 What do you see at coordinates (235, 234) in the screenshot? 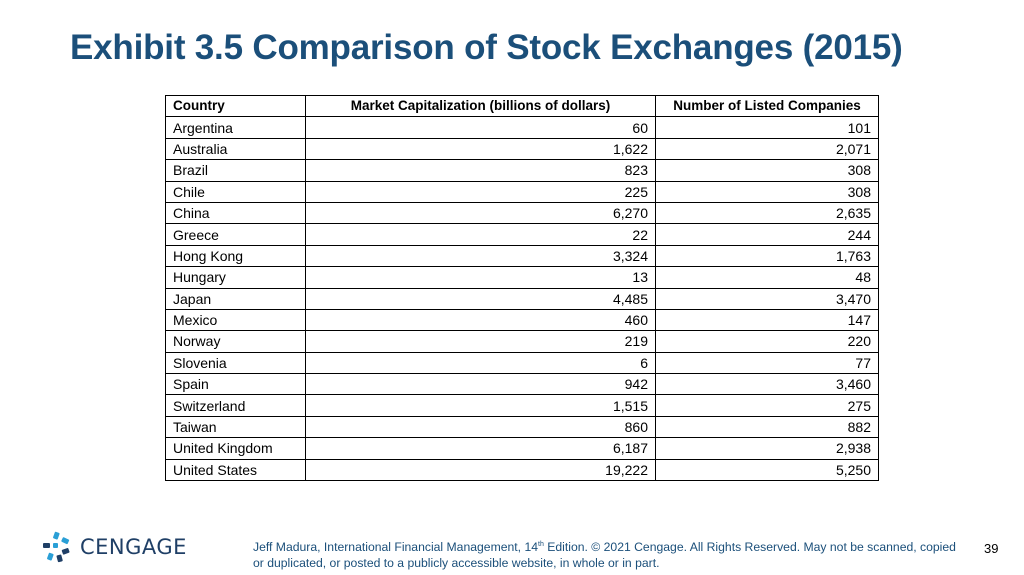
I see `cell-country: Greece` at bounding box center [235, 234].